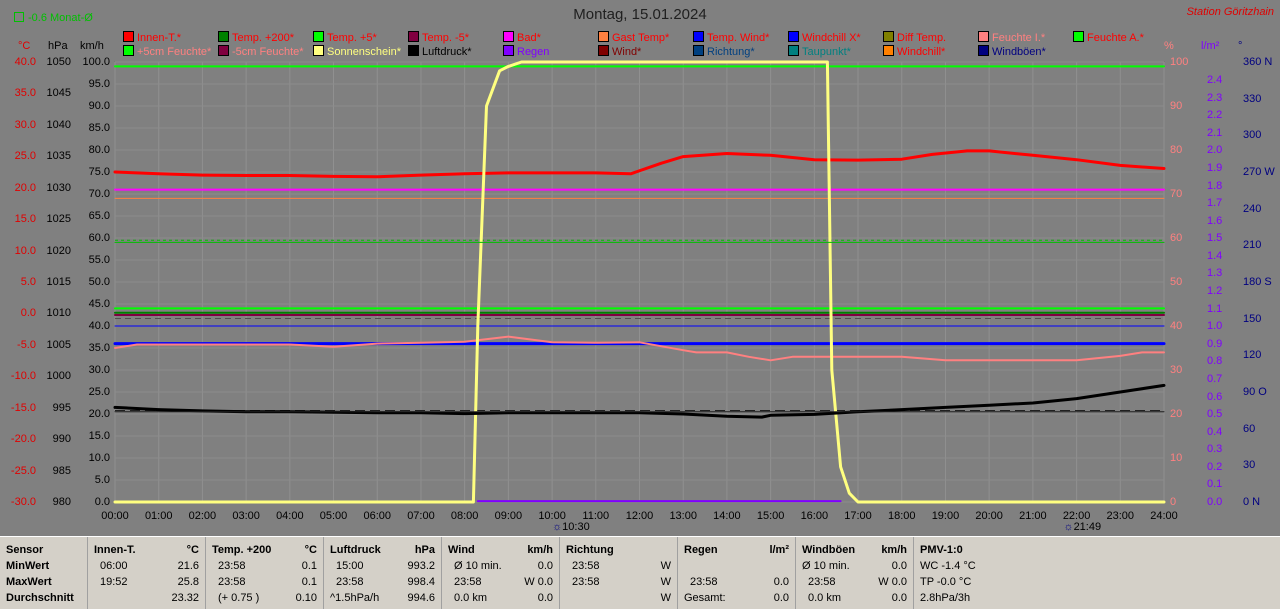 This screenshot has width=1280, height=609. Describe the element at coordinates (309, 582) in the screenshot. I see `stats-temp-max-value: 0.1` at that location.